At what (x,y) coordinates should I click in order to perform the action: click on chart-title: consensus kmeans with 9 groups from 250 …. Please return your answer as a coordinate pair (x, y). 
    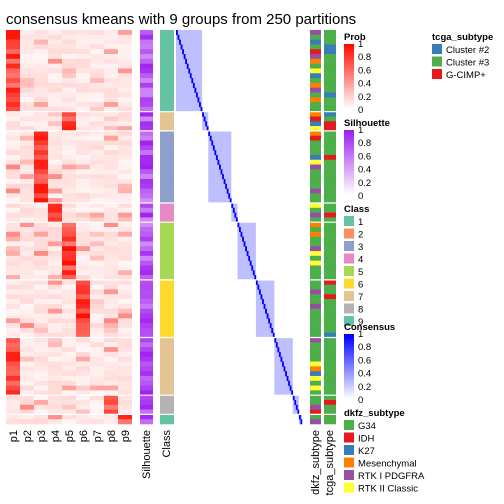
    Looking at the image, I should click on (181, 19).